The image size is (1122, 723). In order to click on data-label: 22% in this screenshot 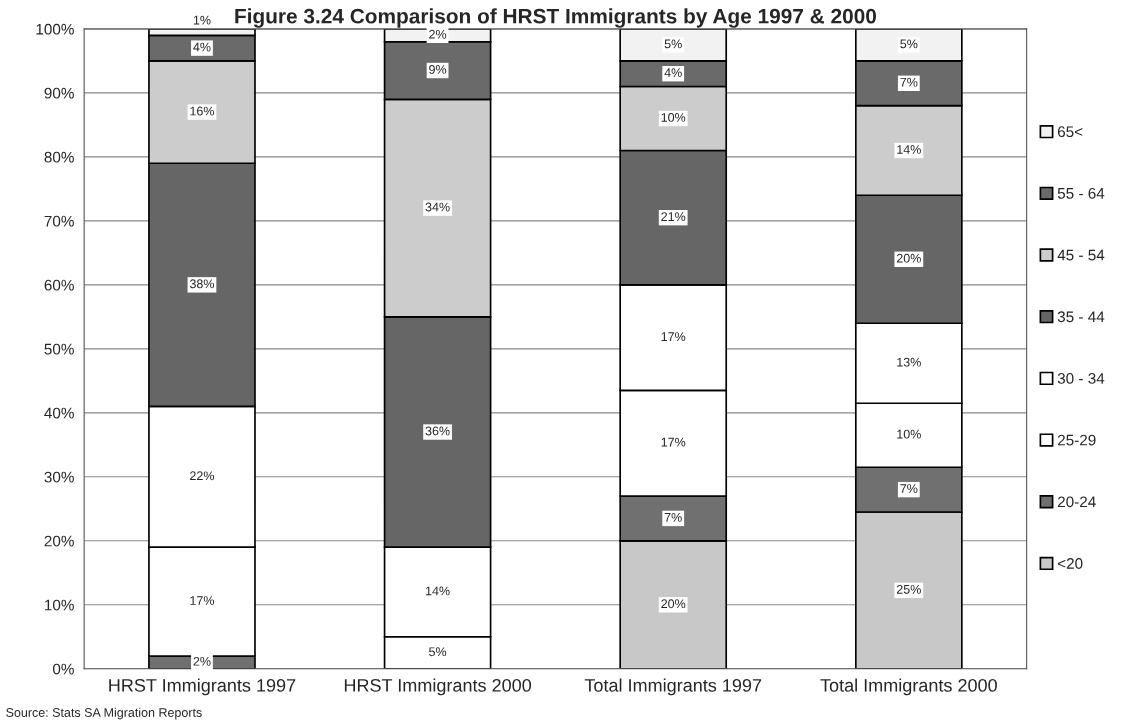, I will do `click(202, 476)`.